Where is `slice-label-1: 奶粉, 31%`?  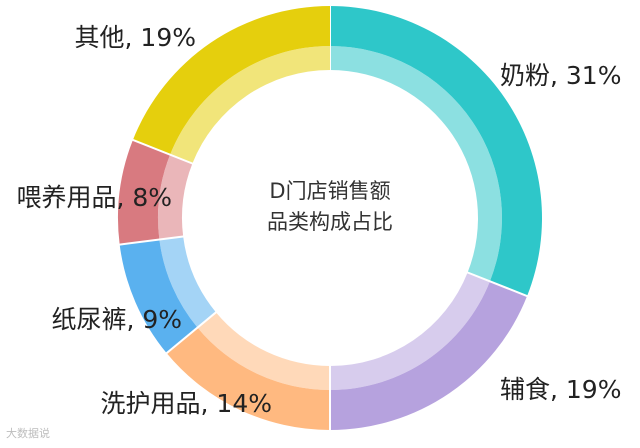
slice-label-1: 奶粉, 31% is located at coordinates (560, 75).